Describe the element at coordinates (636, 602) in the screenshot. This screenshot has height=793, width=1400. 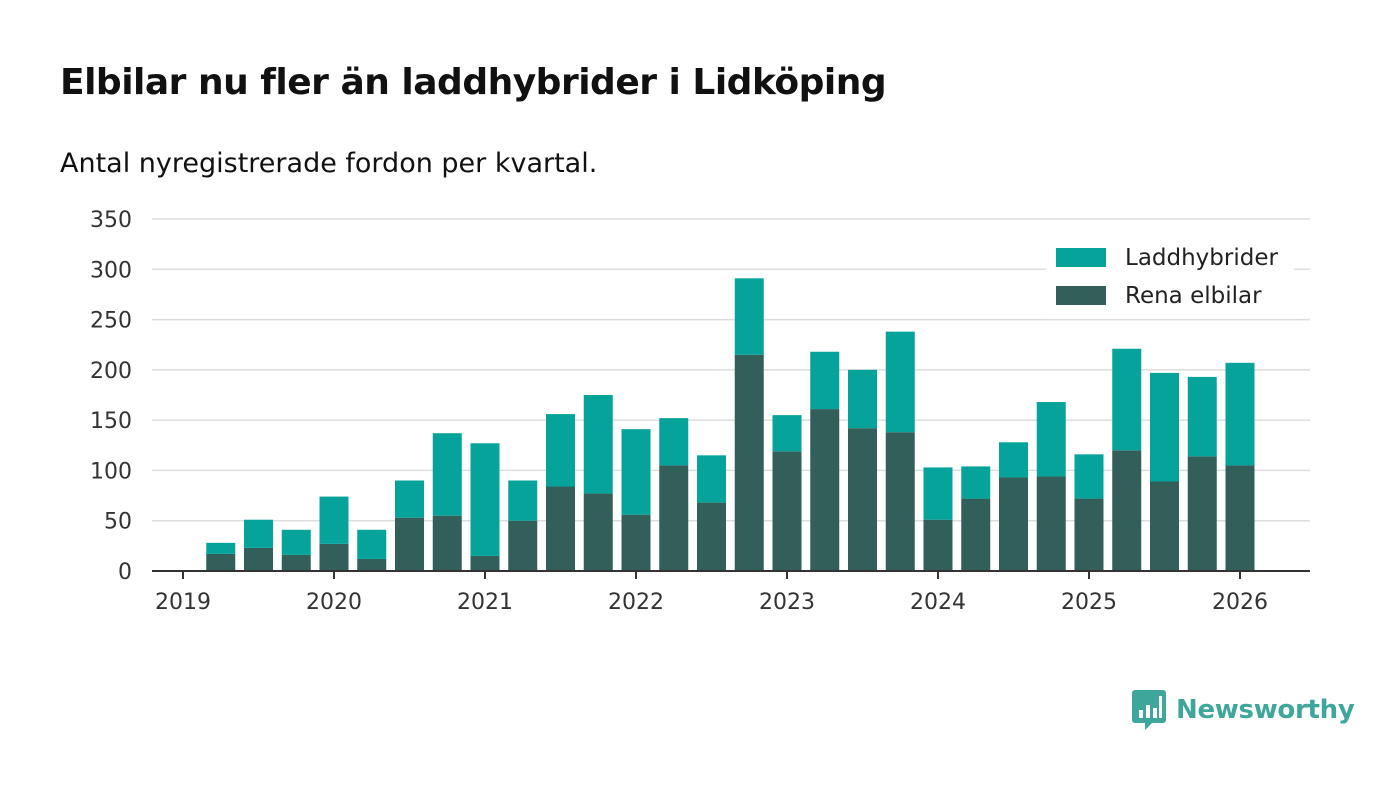
I see `x-tick-label-2022: 2022` at that location.